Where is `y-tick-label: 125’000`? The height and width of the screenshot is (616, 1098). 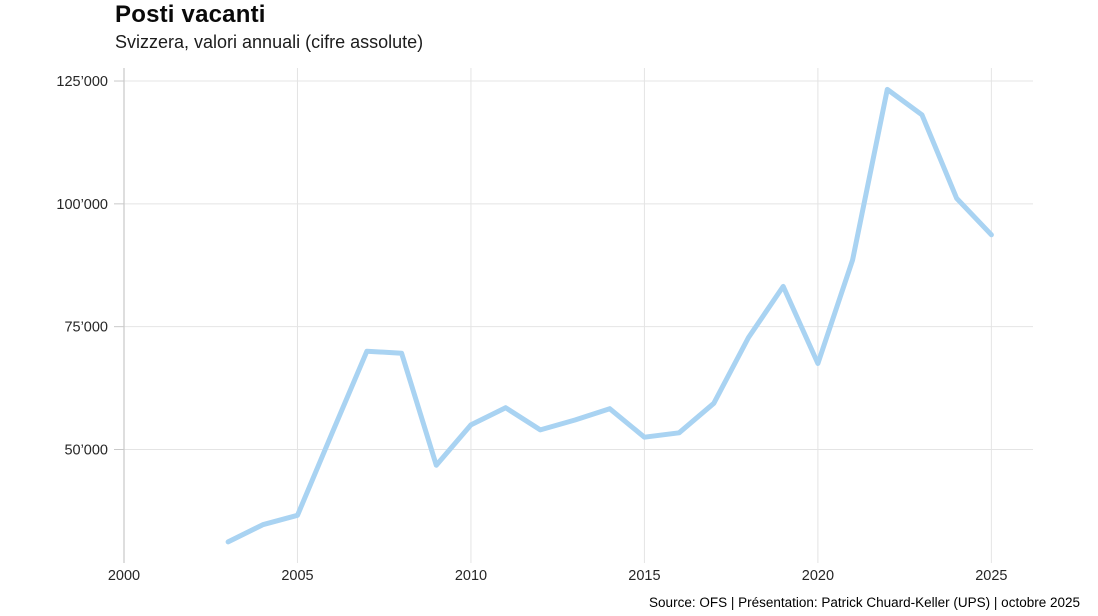
y-tick-label: 125’000 is located at coordinates (82, 82).